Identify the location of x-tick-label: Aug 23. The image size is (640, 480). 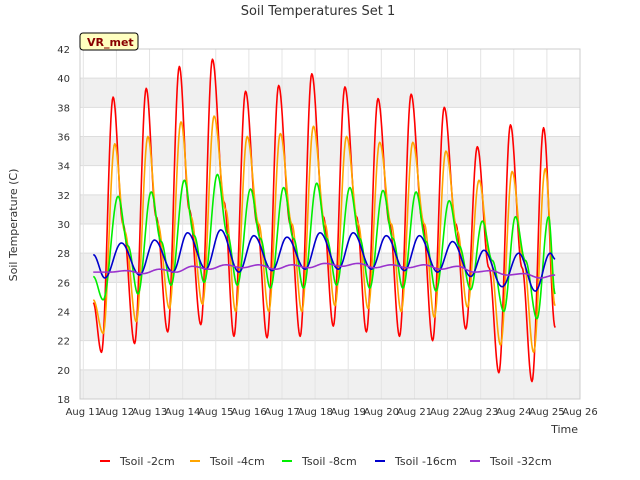
(480, 412).